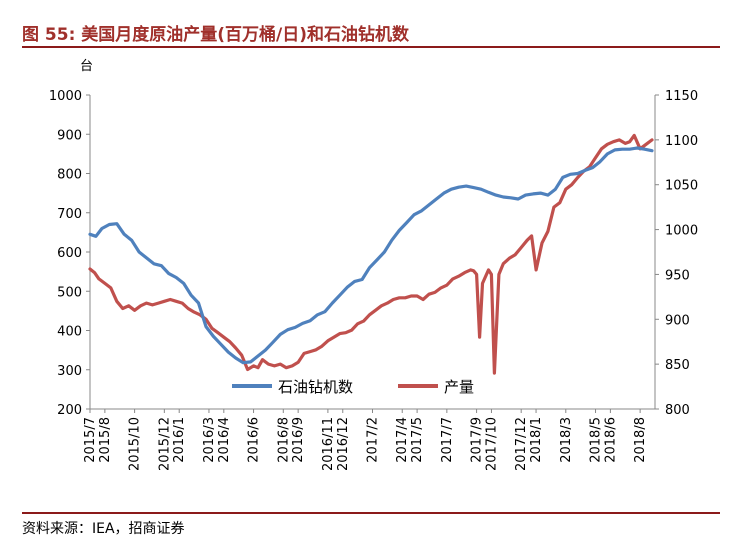 The image size is (748, 545). I want to click on x-tick-label: 2017/5, so click(417, 440).